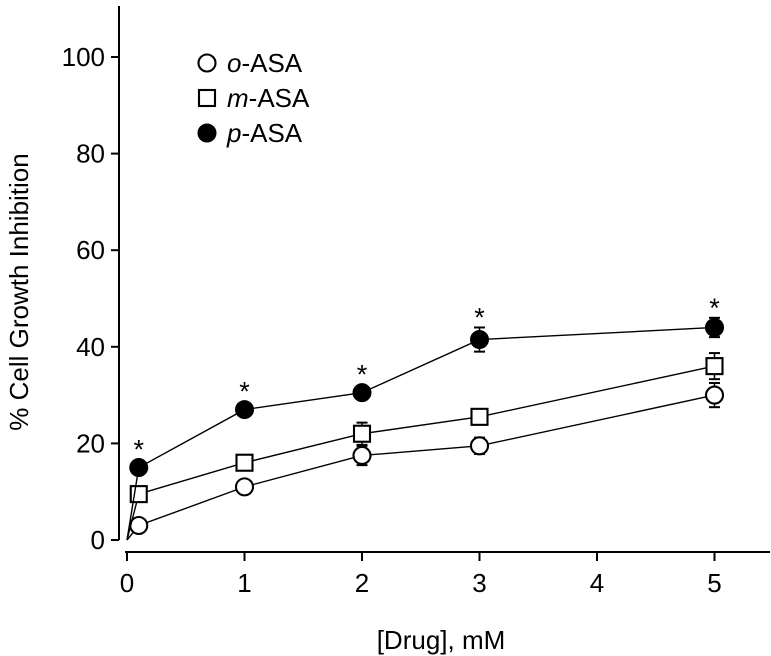  I want to click on legend-label-italic-prefix: m, so click(238, 98).